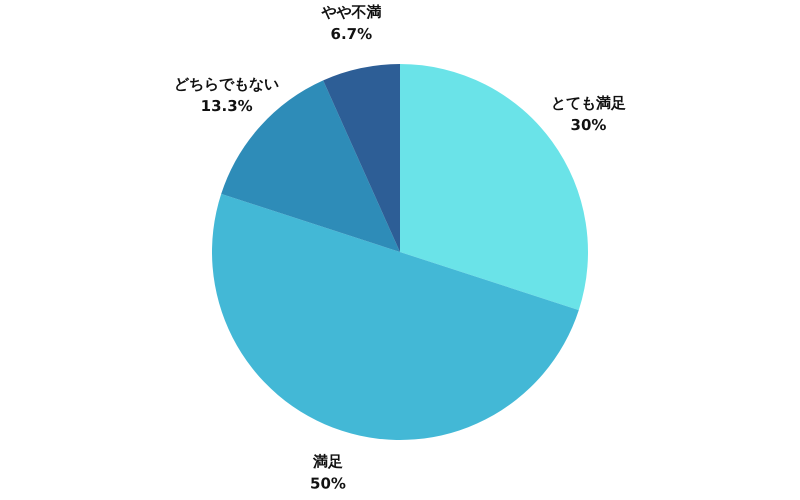 Image resolution: width=800 pixels, height=500 pixels. I want to click on data-label: 30%, so click(588, 125).